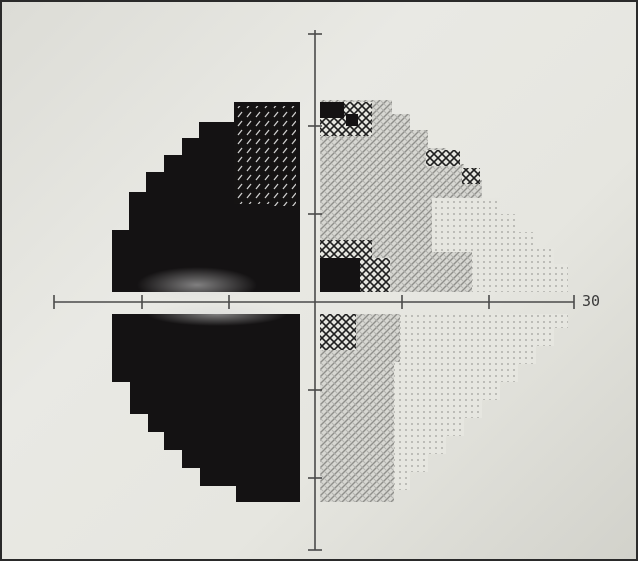 The width and height of the screenshot is (638, 561). Describe the element at coordinates (360, 408) in the screenshot. I see `right-lower-gray-region` at that location.